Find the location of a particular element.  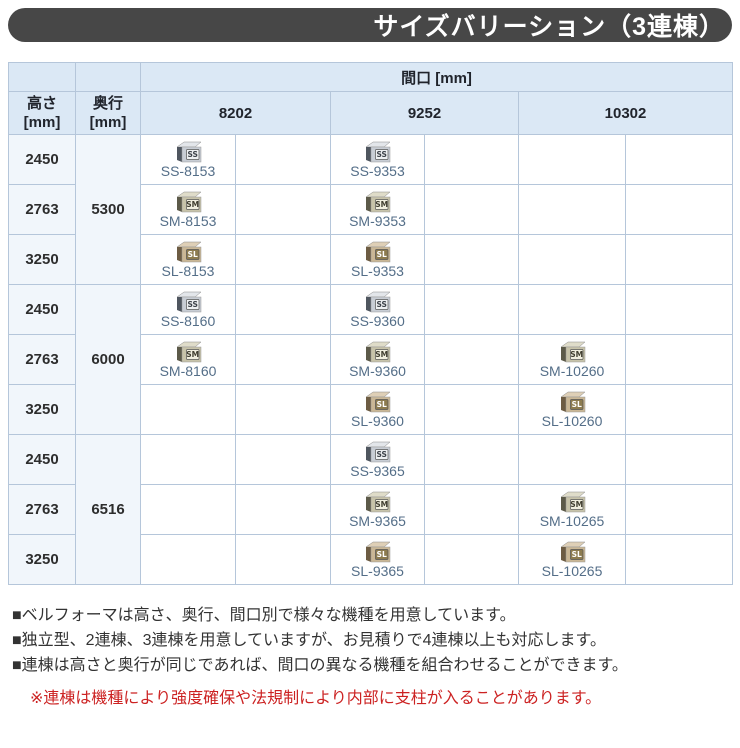

span-header-10302: 10302 is located at coordinates (625, 113).